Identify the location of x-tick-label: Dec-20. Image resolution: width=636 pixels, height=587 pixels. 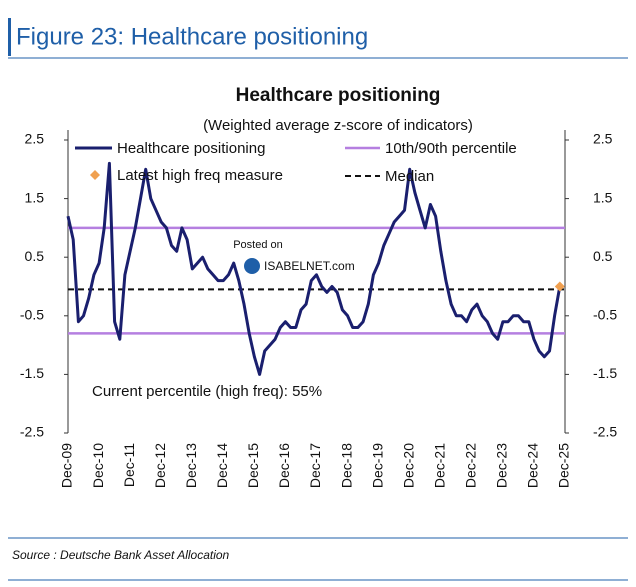
(408, 465).